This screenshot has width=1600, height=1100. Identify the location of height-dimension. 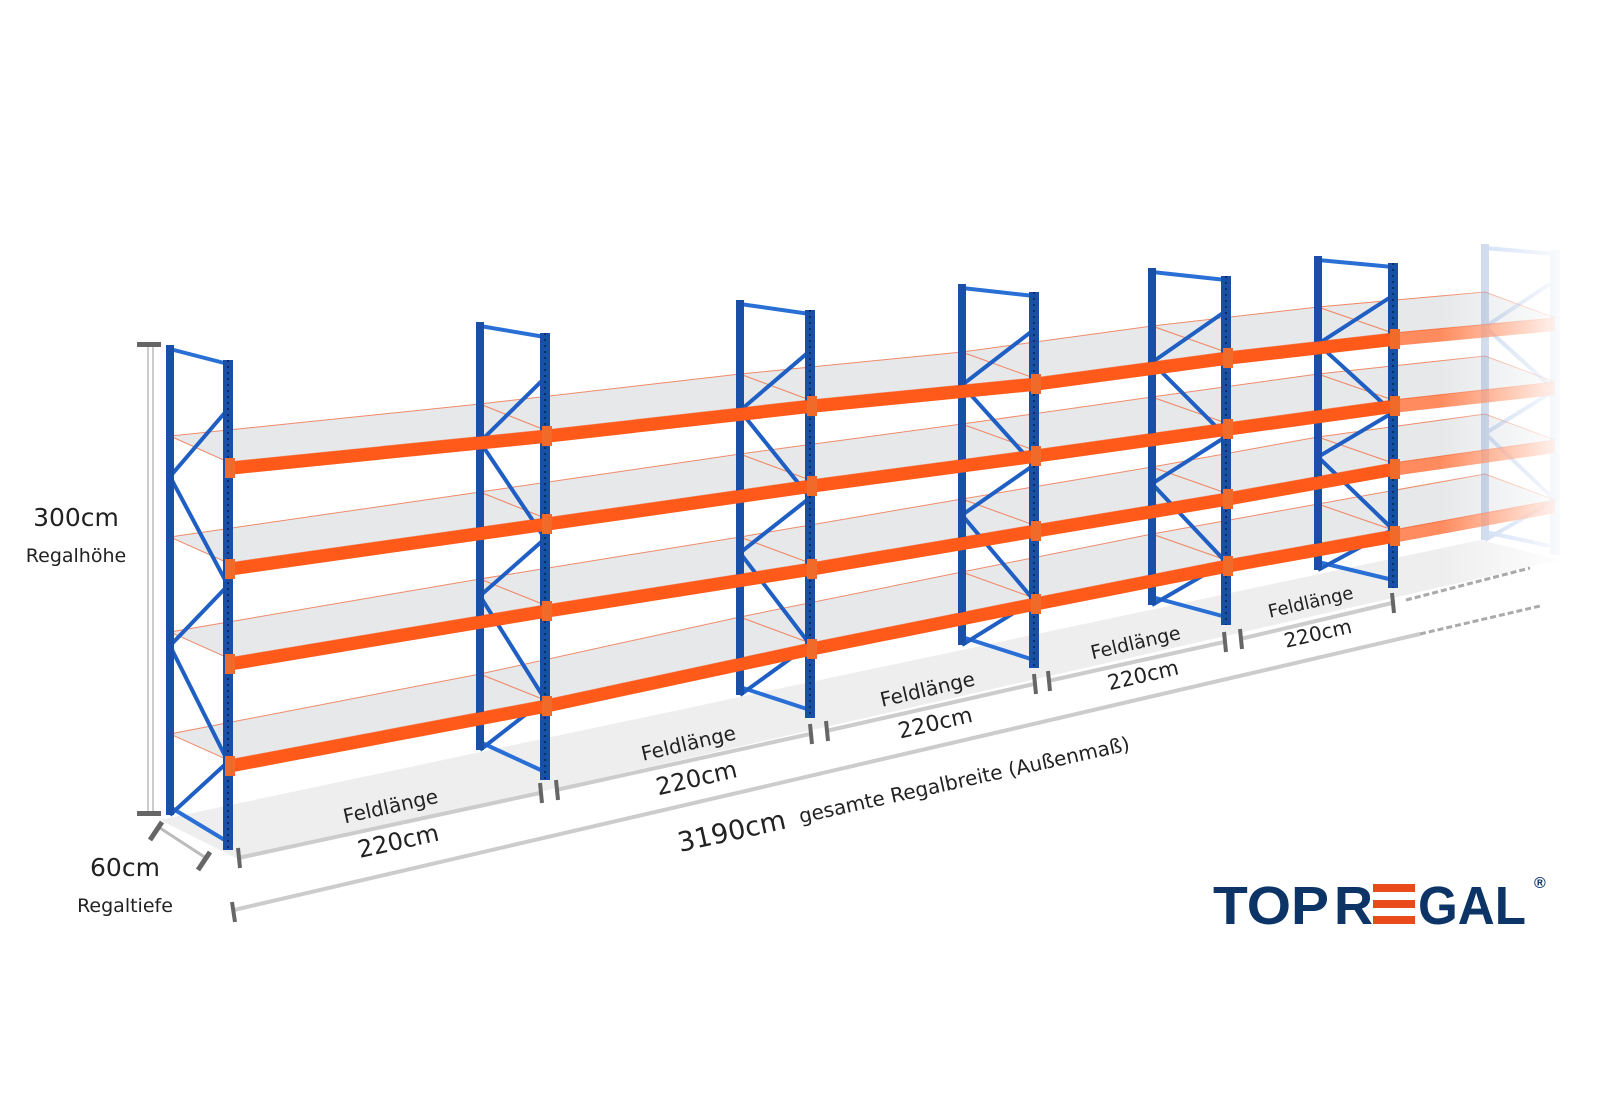
(149, 579).